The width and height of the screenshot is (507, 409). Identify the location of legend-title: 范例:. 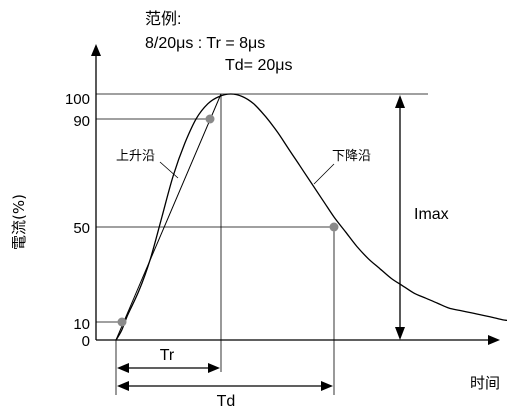
(163, 19).